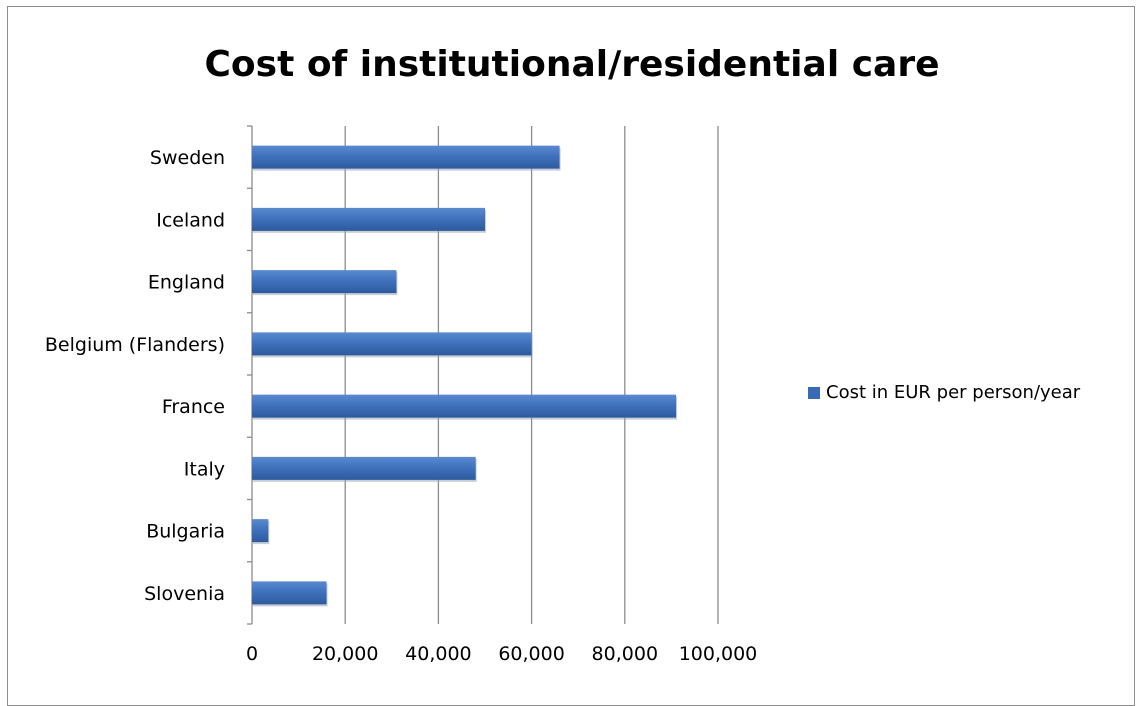 The image size is (1144, 706). I want to click on chart-title: Cost of institutional/residential care, so click(572, 64).